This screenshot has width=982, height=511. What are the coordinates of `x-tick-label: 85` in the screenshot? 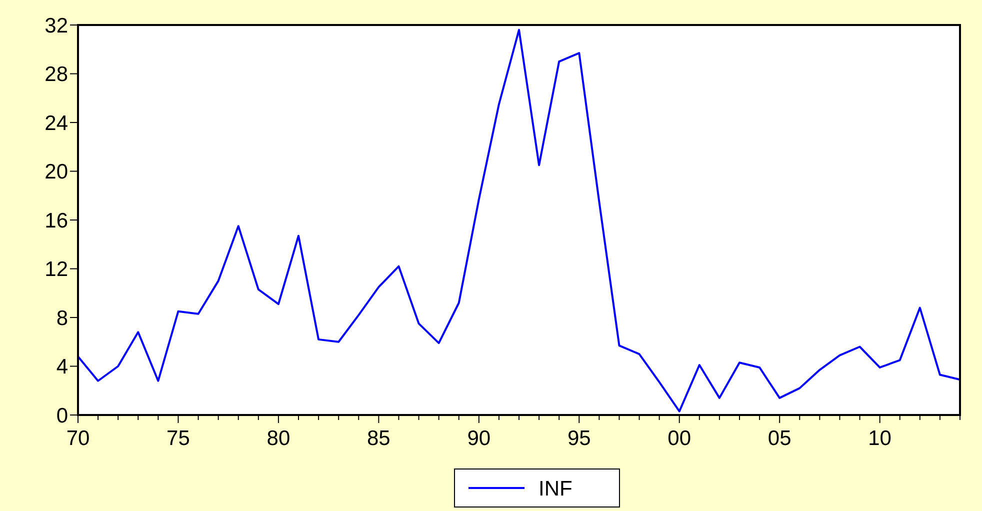 It's located at (378, 438).